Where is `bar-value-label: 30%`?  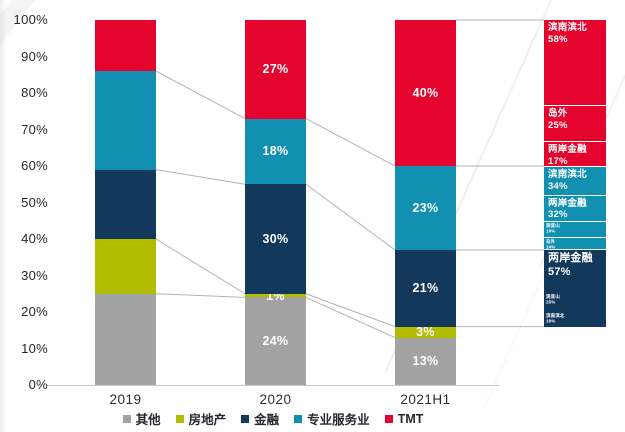 bar-value-label: 30% is located at coordinates (275, 239).